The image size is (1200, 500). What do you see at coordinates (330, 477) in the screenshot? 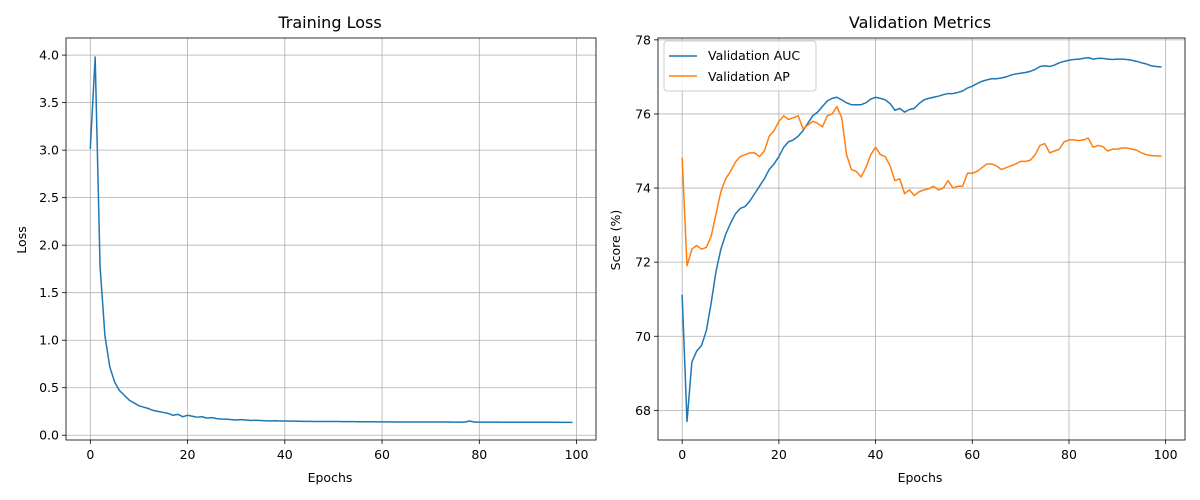
I see `training-loss-x-axis-label: Epochs` at bounding box center [330, 477].